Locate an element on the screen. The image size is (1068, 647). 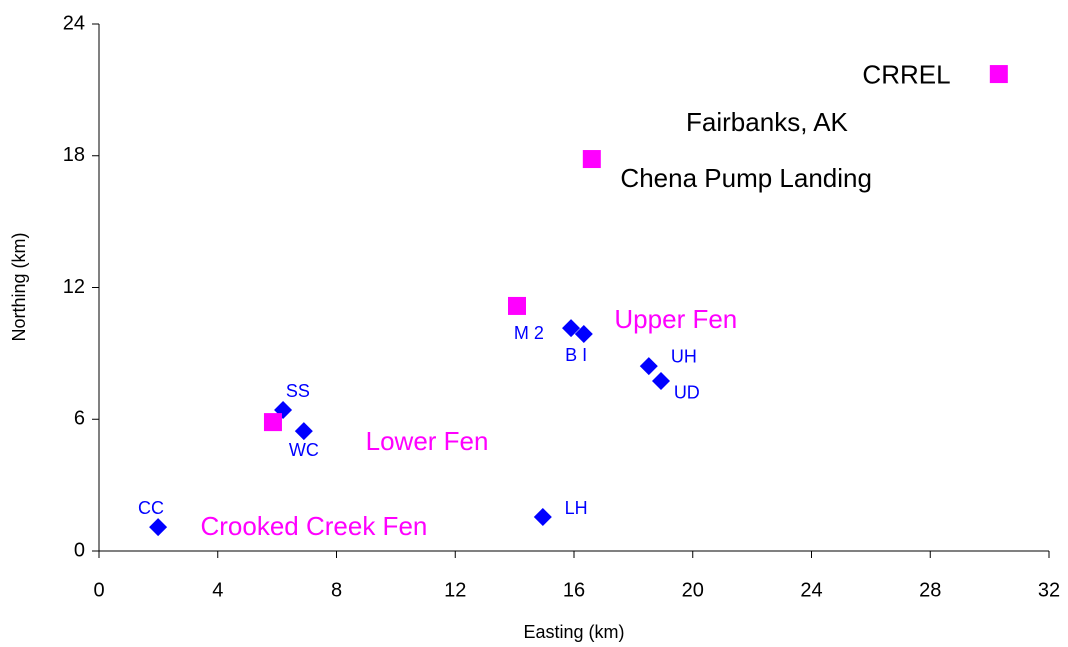
y-tick-label: 12 is located at coordinates (74, 287).